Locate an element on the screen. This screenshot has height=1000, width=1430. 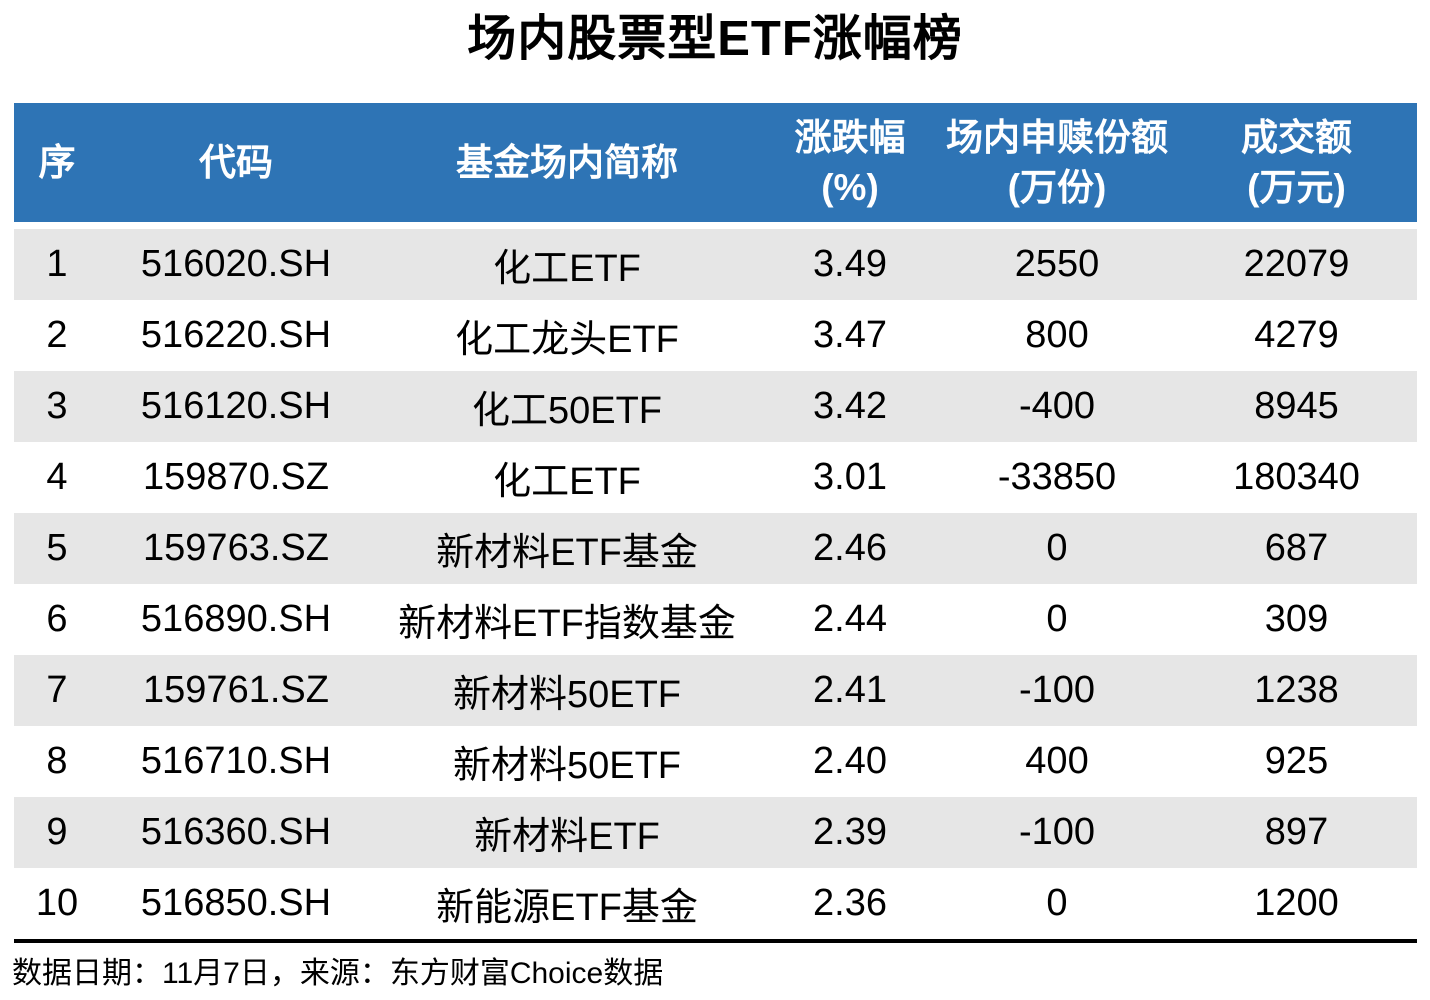
cell-change-pct: 3.01 is located at coordinates (850, 477).